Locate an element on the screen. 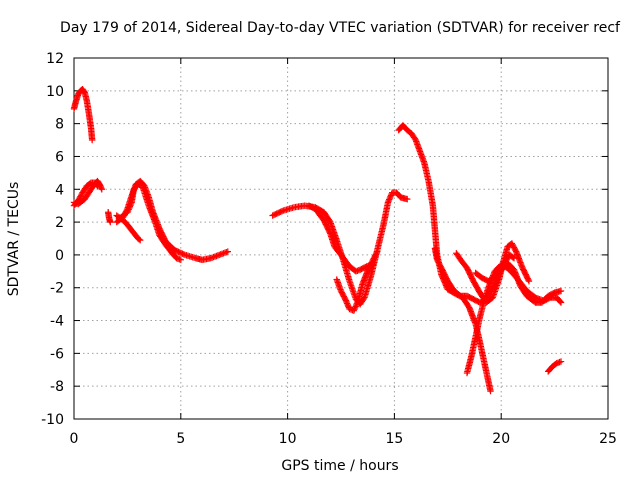 This screenshot has height=480, width=640. y-axis-label: SDTVAR / TECUs is located at coordinates (14, 239).